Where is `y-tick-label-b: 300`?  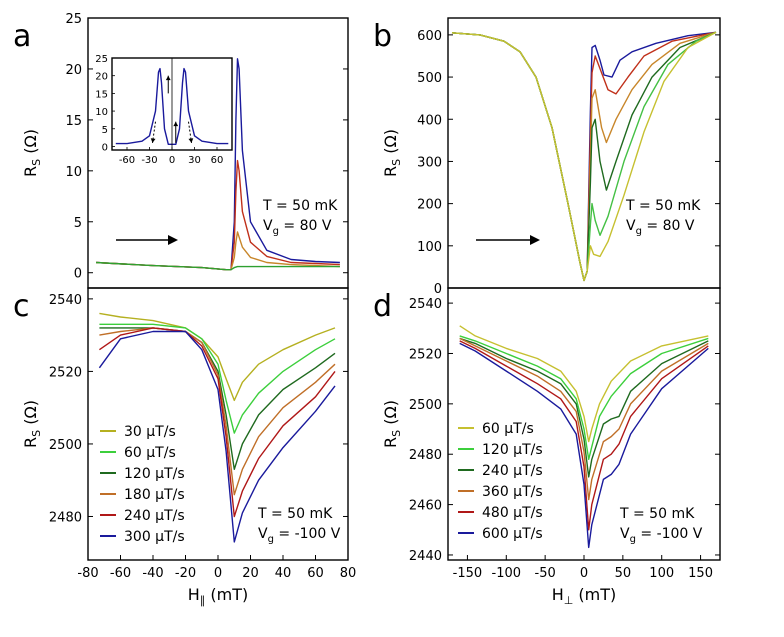
y-tick-label-b: 300 is located at coordinates (429, 162).